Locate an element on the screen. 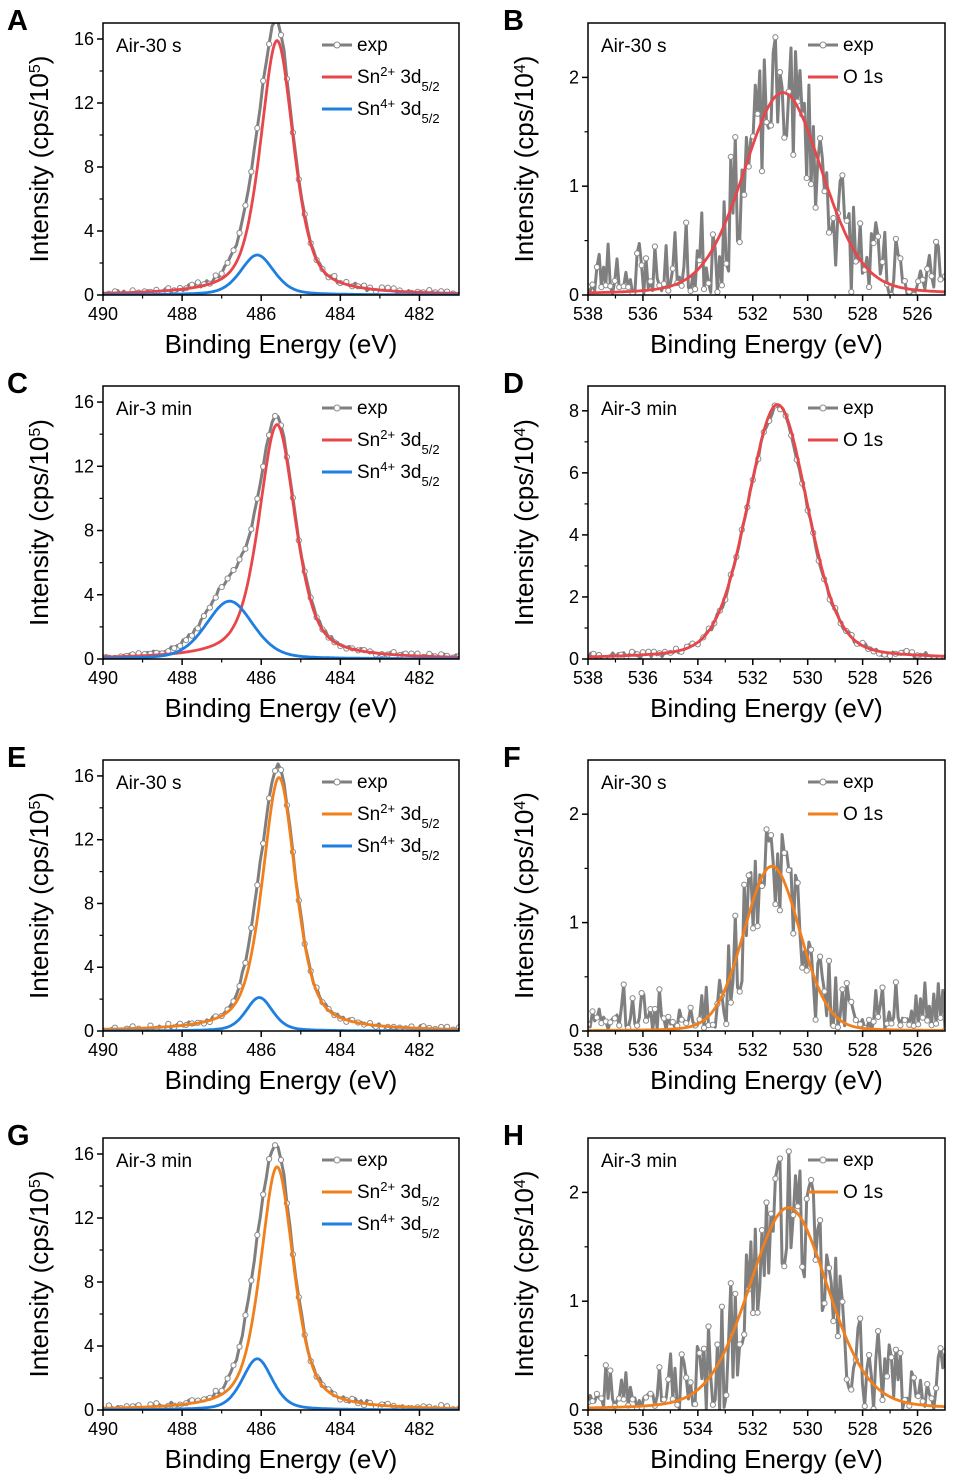 The width and height of the screenshot is (969, 1484). x-tick-label: 490 is located at coordinates (103, 678).